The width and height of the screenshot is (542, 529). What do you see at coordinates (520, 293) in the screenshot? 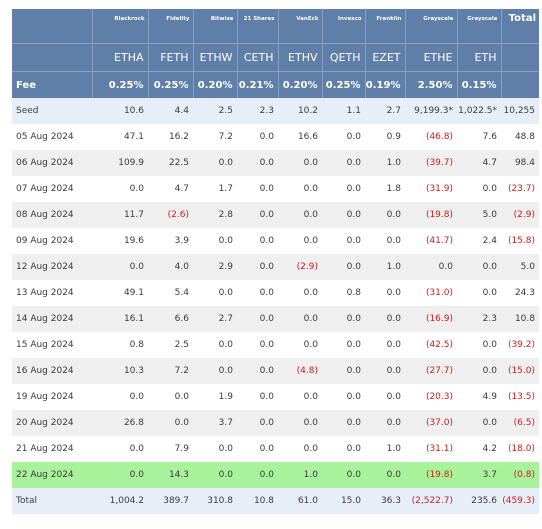
I see `flow-value-cell: 24.3` at bounding box center [520, 293].